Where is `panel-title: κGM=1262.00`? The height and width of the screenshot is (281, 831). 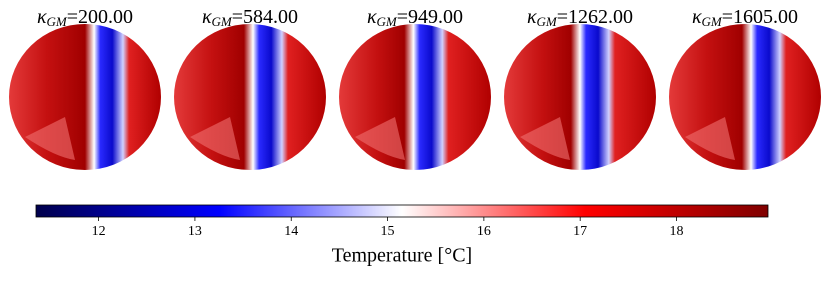 panel-title: κGM=1262.00 is located at coordinates (580, 17).